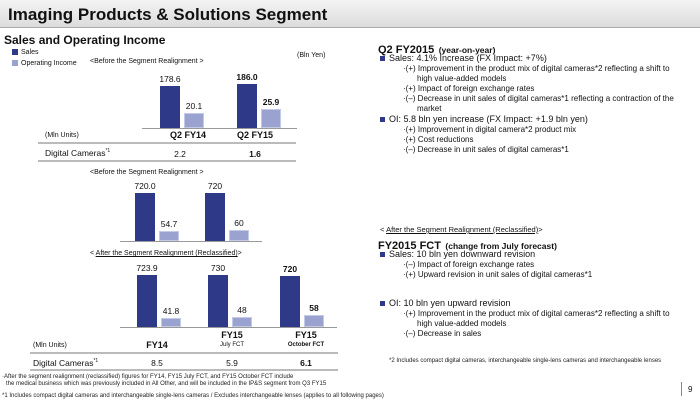  I want to click on bullet-text: OI: 10 bln yen upward revision, so click(450, 303).